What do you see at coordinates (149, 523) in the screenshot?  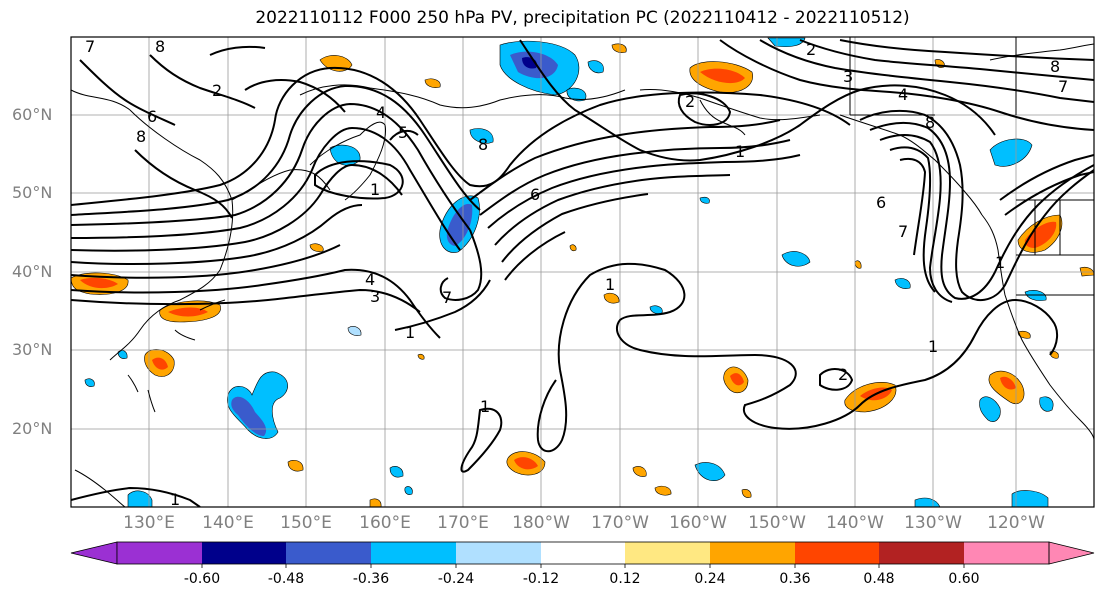 I see `lon-label: 130°E` at bounding box center [149, 523].